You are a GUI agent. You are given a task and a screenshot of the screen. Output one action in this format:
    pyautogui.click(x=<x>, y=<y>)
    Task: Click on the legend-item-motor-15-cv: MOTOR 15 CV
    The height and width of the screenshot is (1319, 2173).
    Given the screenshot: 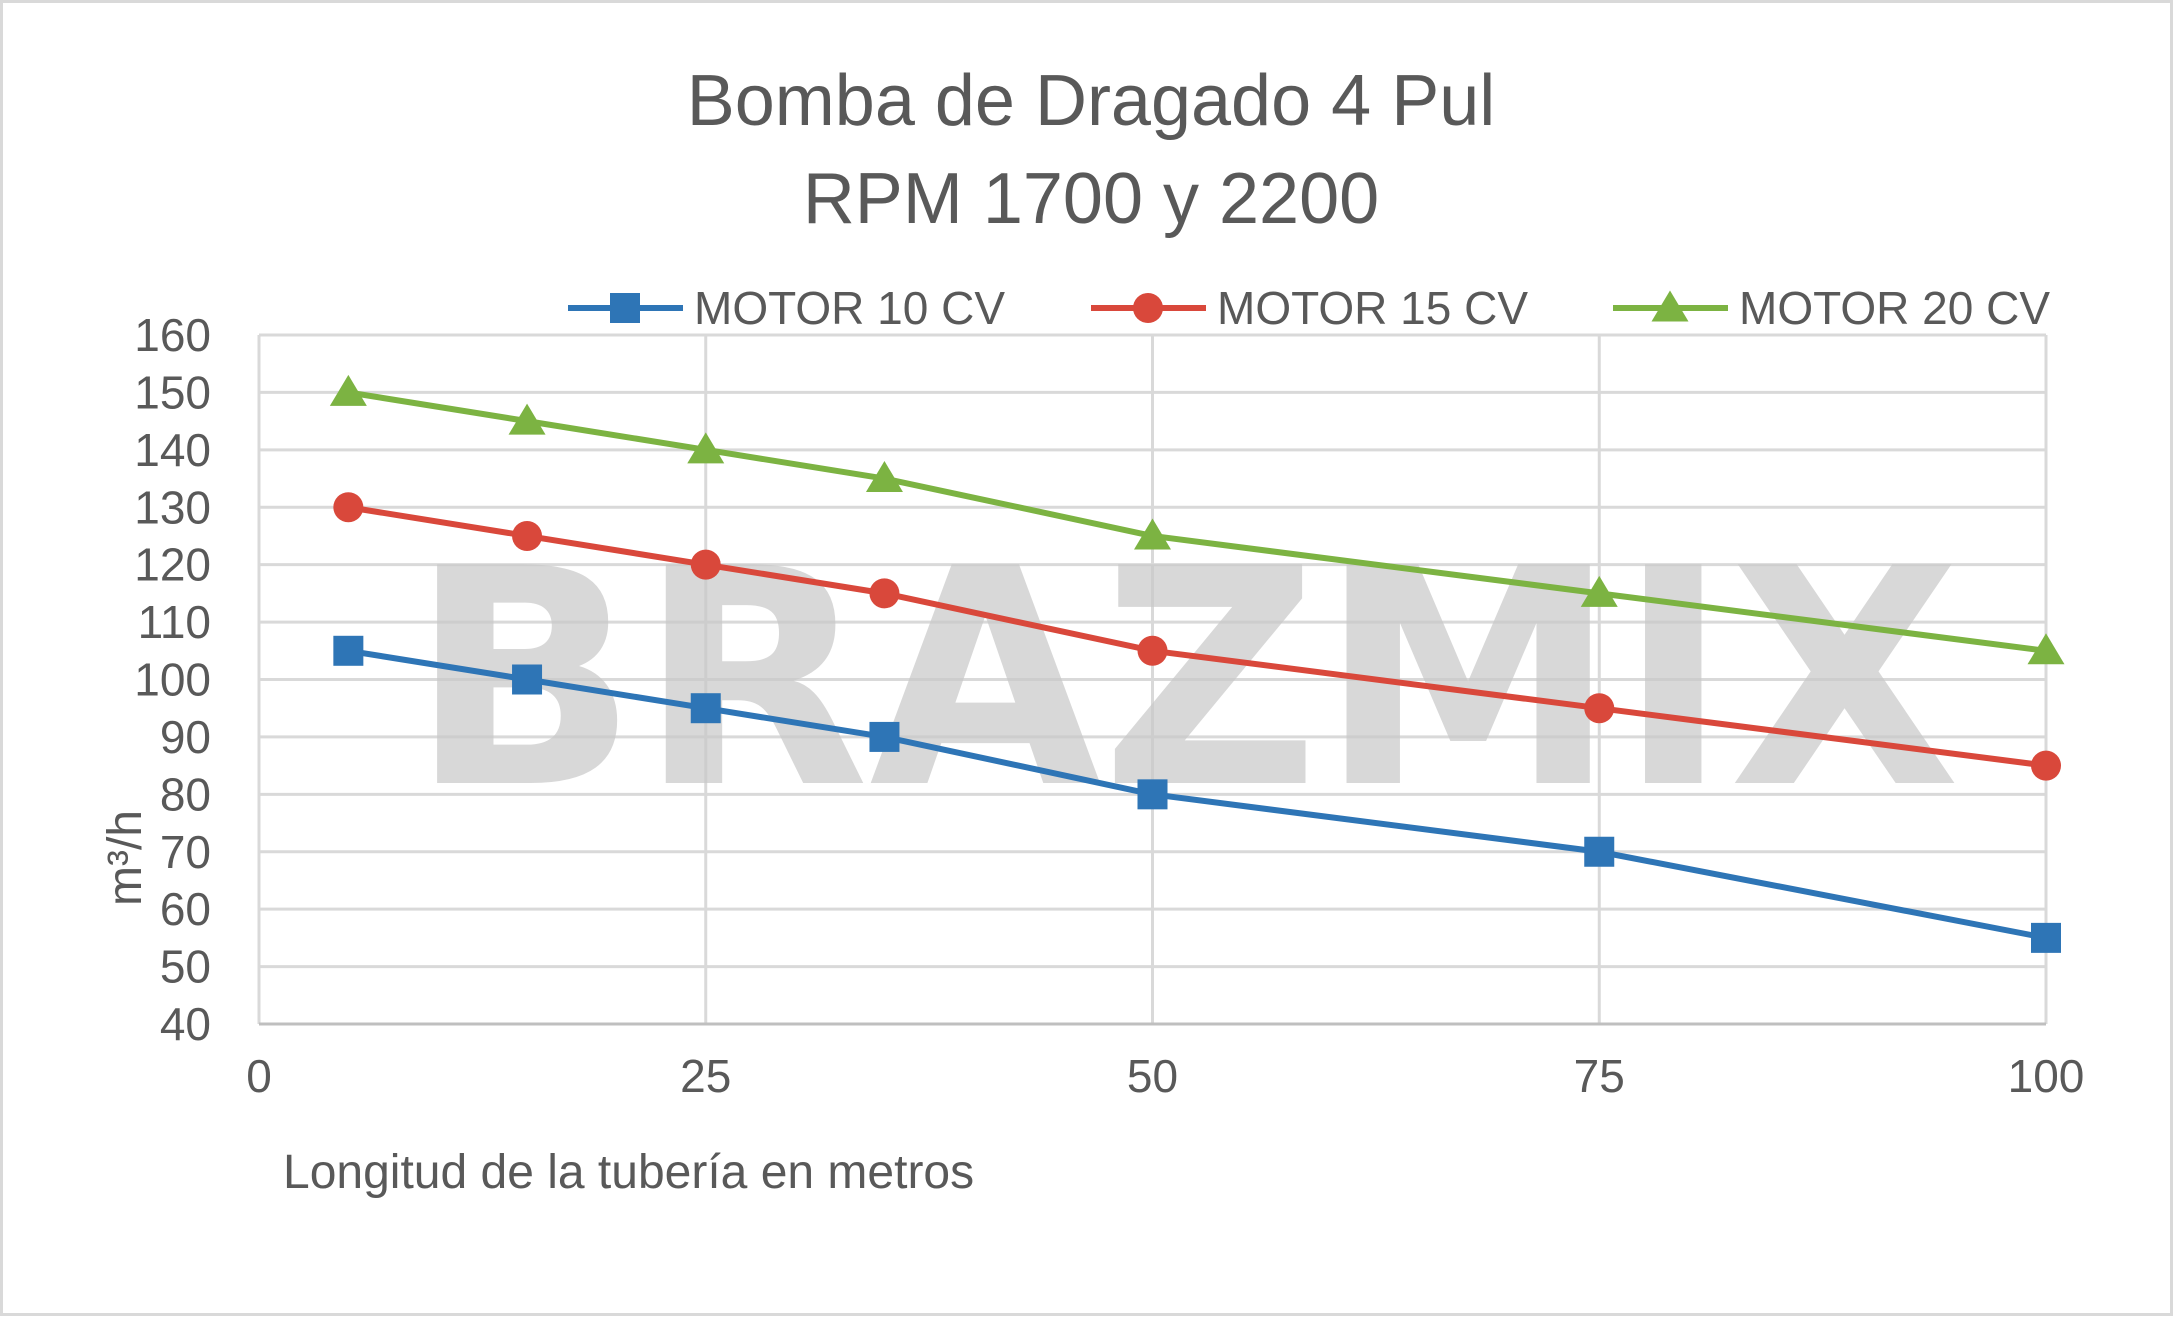 What is the action you would take?
    pyautogui.click(x=1309, y=308)
    